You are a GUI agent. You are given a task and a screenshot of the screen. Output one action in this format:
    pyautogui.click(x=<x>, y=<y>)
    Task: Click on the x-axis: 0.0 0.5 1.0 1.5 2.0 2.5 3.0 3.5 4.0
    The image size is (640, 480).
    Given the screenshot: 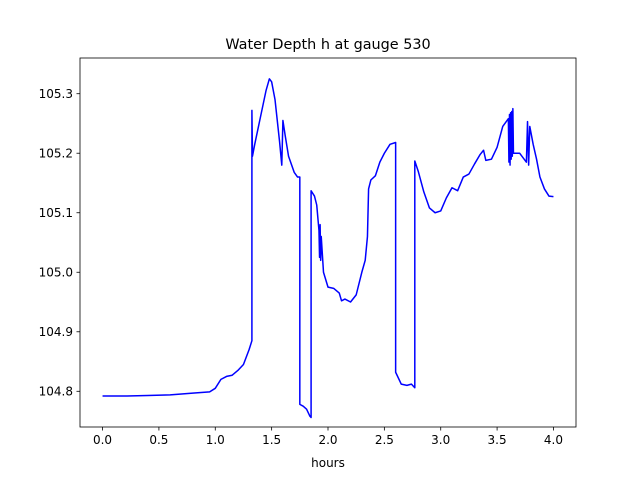 What is the action you would take?
    pyautogui.click(x=328, y=437)
    